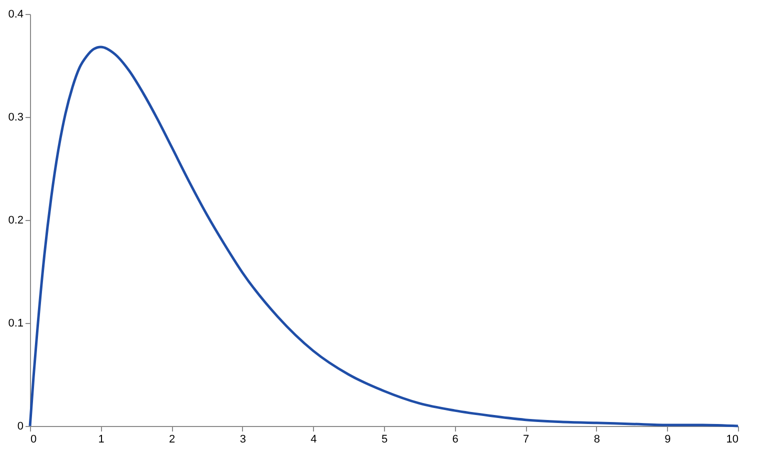 The width and height of the screenshot is (774, 465). I want to click on x-tick-label: 4, so click(313, 440).